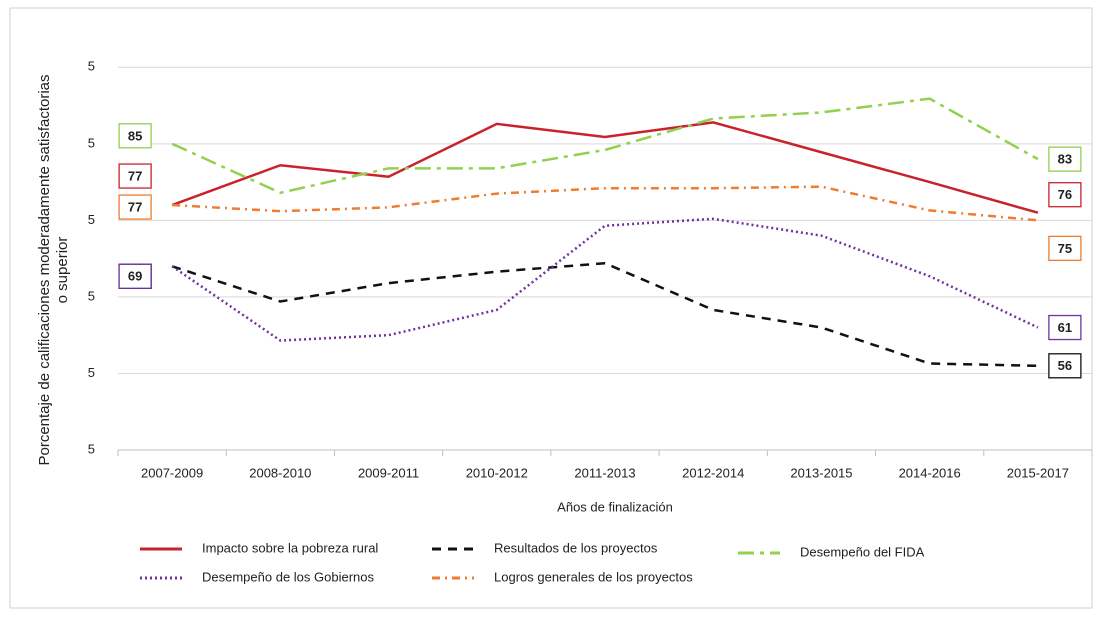 This screenshot has height=617, width=1096. What do you see at coordinates (62, 270) in the screenshot?
I see `y-axis-label: o superior` at bounding box center [62, 270].